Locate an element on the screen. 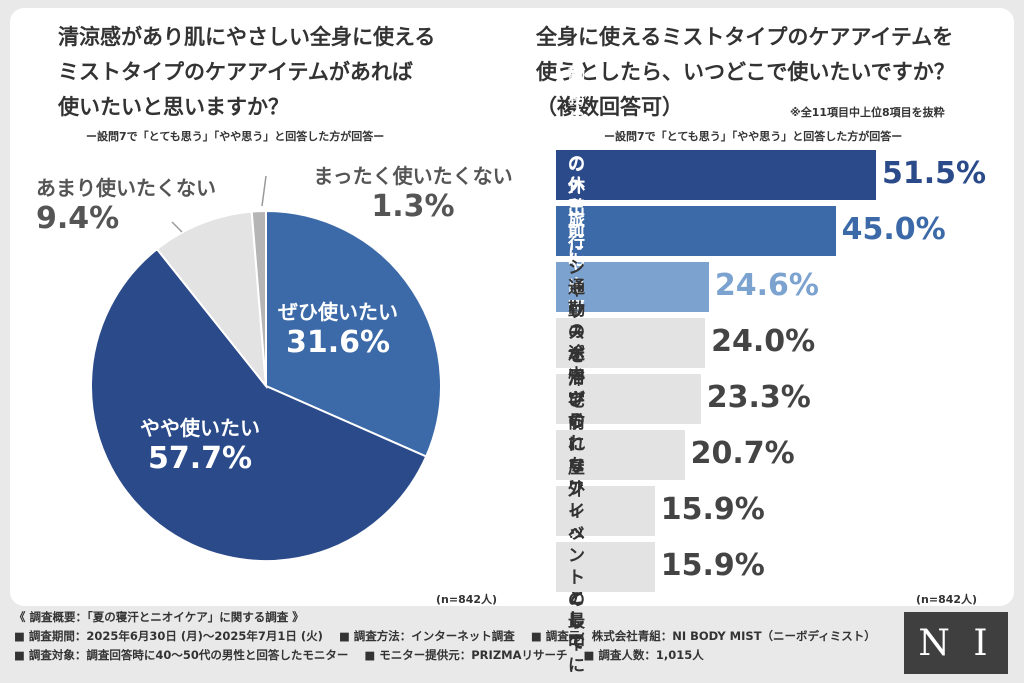 The image size is (1024, 683). pie-label-zehi-name: ぜひ使いたい is located at coordinates (338, 312).